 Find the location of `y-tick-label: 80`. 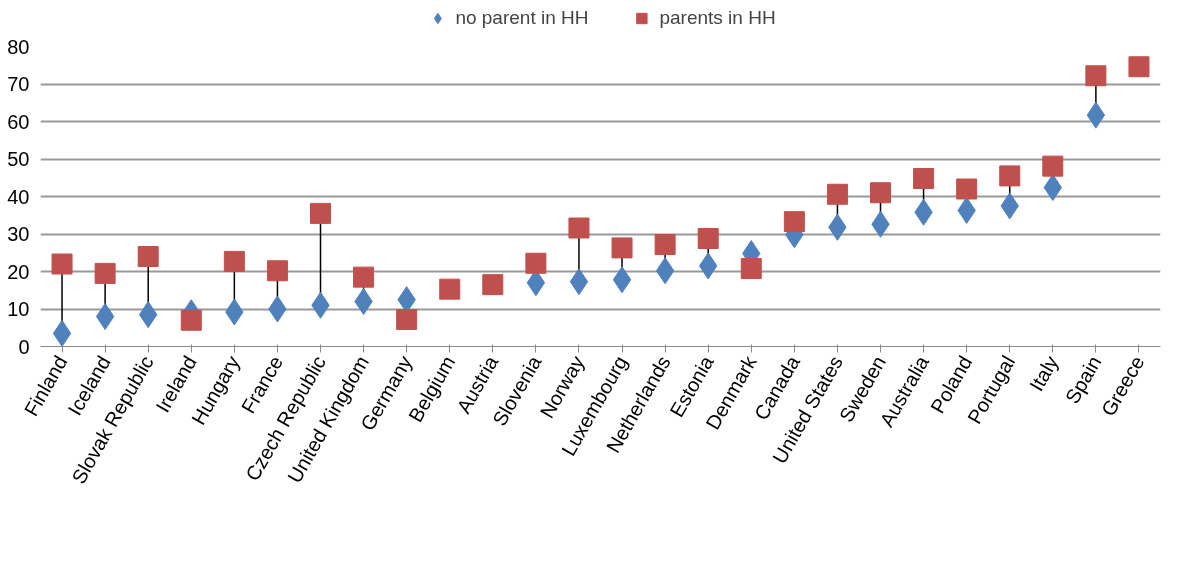

y-tick-label: 80 is located at coordinates (18, 46).